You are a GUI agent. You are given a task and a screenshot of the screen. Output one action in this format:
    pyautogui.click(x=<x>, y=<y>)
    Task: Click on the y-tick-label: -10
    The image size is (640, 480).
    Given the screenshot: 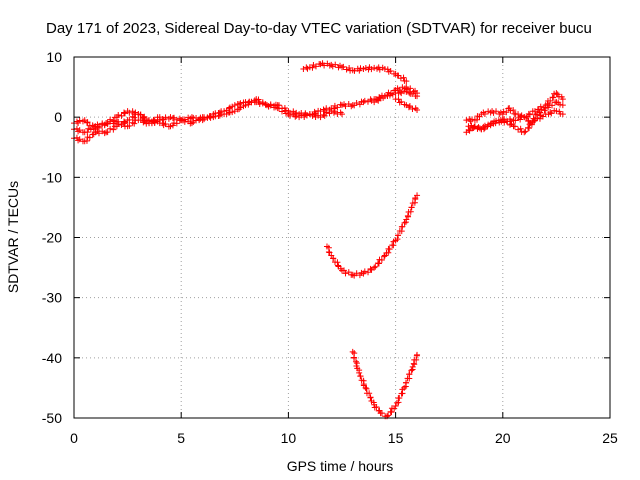 What is the action you would take?
    pyautogui.click(x=52, y=177)
    